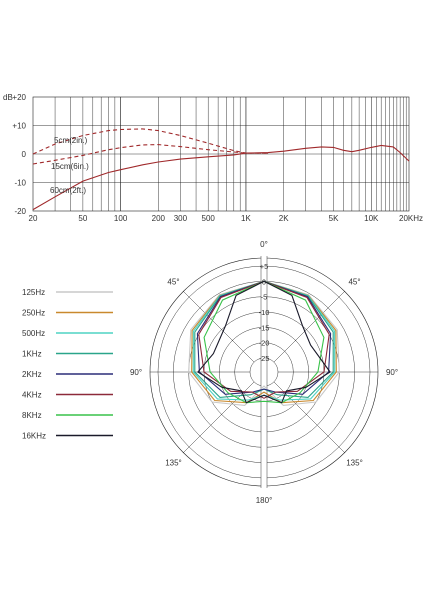 The width and height of the screenshot is (424, 600). Describe the element at coordinates (8, 97) in the screenshot. I see `fr-unit-label: dB` at that location.